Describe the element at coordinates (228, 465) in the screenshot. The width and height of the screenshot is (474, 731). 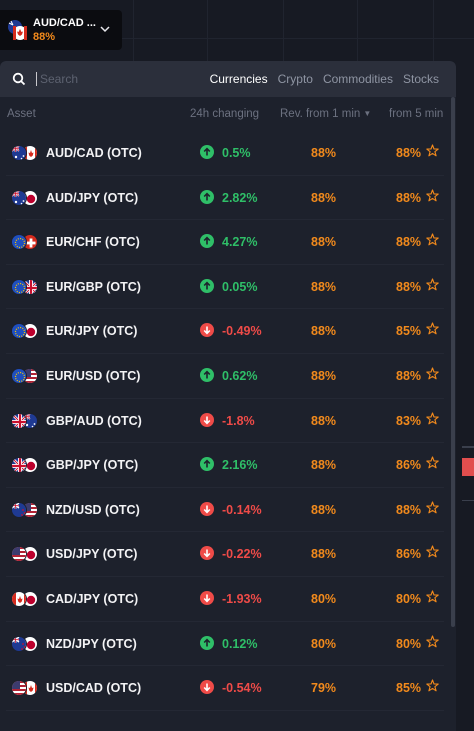
I see `asset-row: GBP/JPY (OTC) 2.16% 88% 86%` at that location.